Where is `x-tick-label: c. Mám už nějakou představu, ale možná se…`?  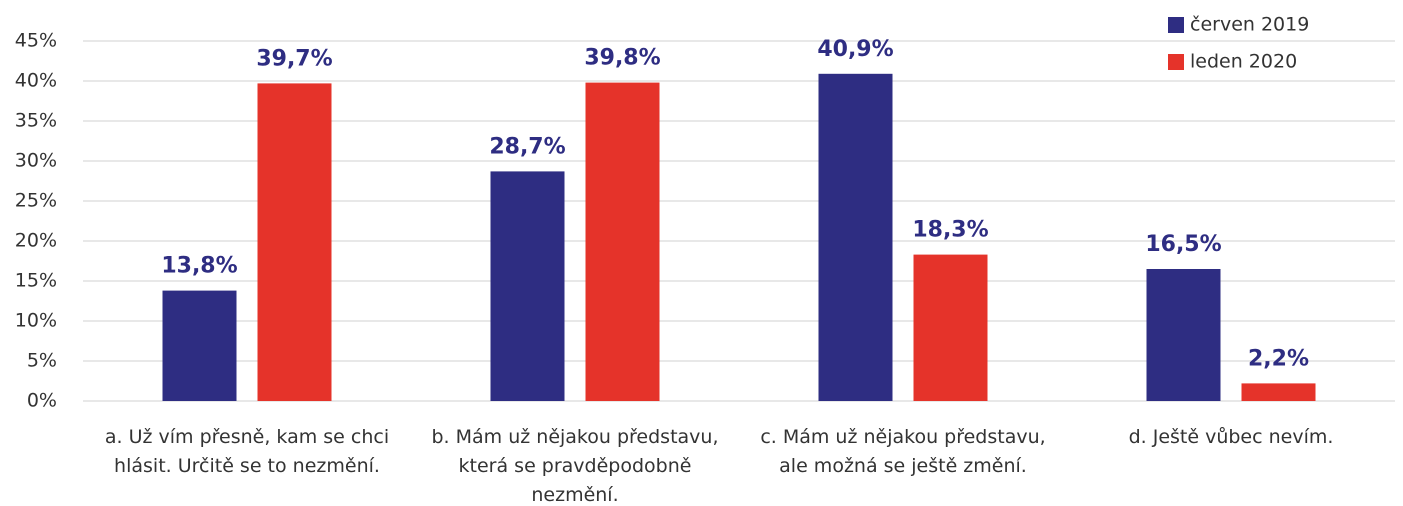
x-tick-label: c. Mám už nějakou představu, ale možná se… is located at coordinates (902, 451).